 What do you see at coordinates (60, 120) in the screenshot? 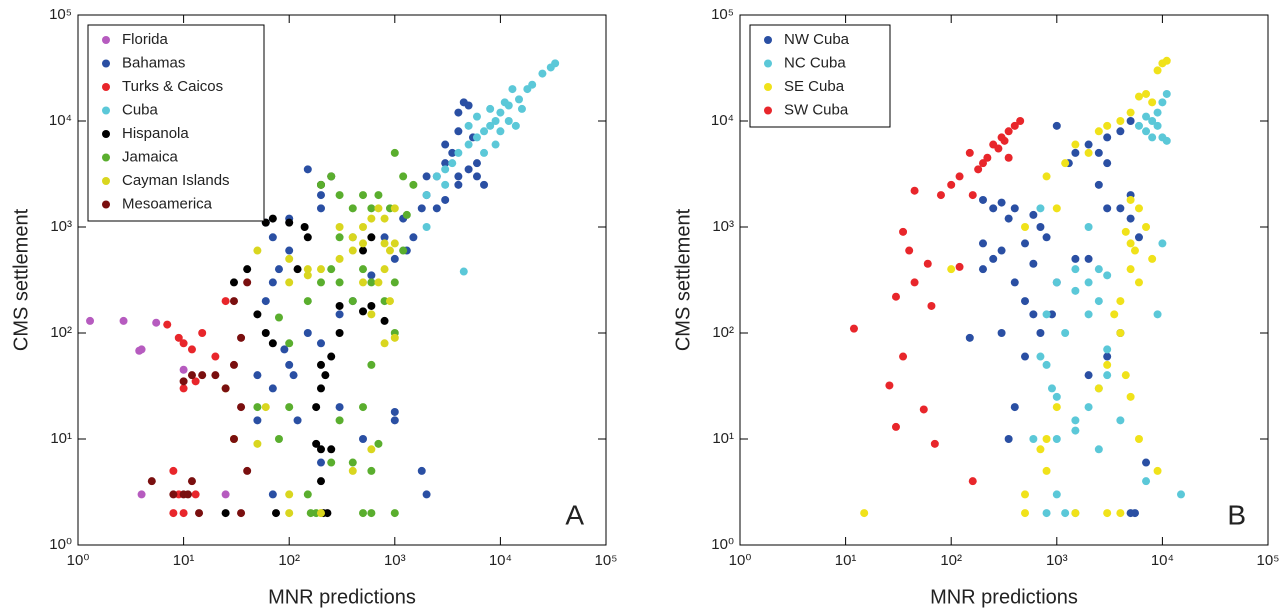
I see `y-tick-label: 10⁴` at bounding box center [60, 120].